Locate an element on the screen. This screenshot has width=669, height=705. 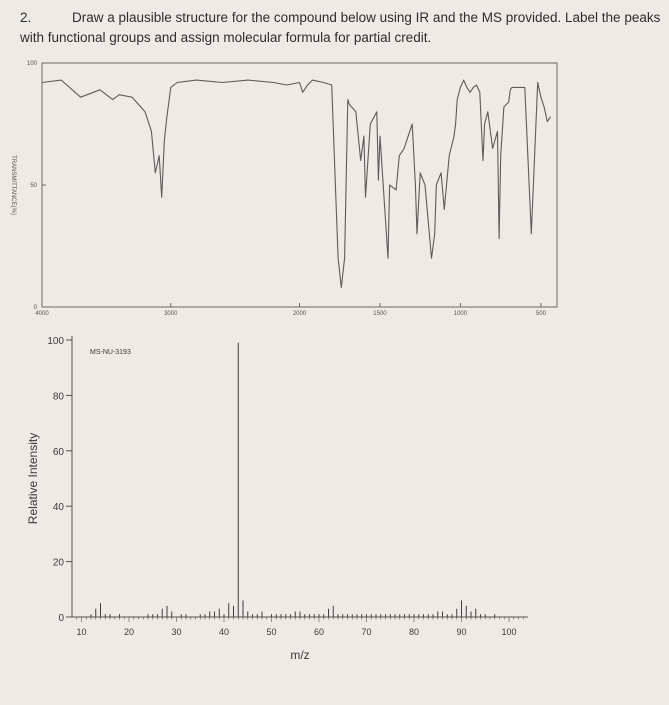
ms-y-tick-label: 80 is located at coordinates (59, 396).